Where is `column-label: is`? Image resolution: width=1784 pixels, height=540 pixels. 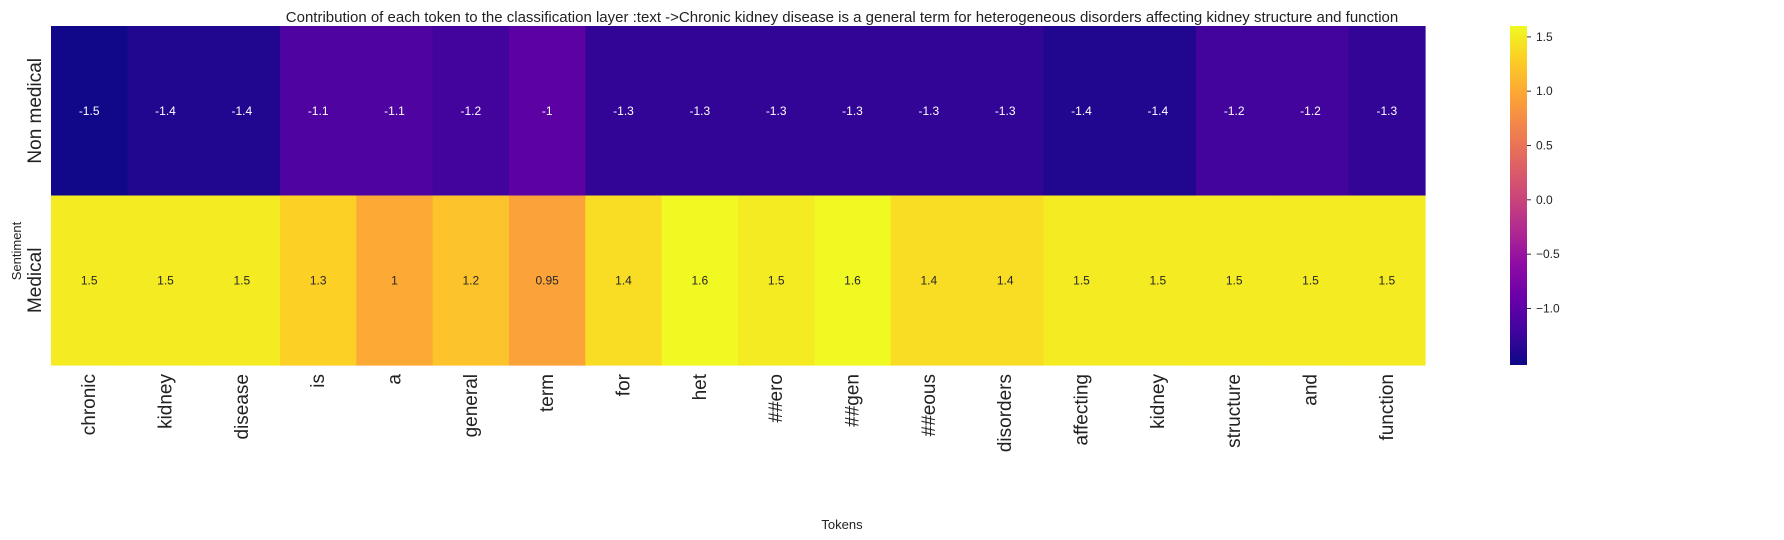
column-label: is is located at coordinates (318, 381).